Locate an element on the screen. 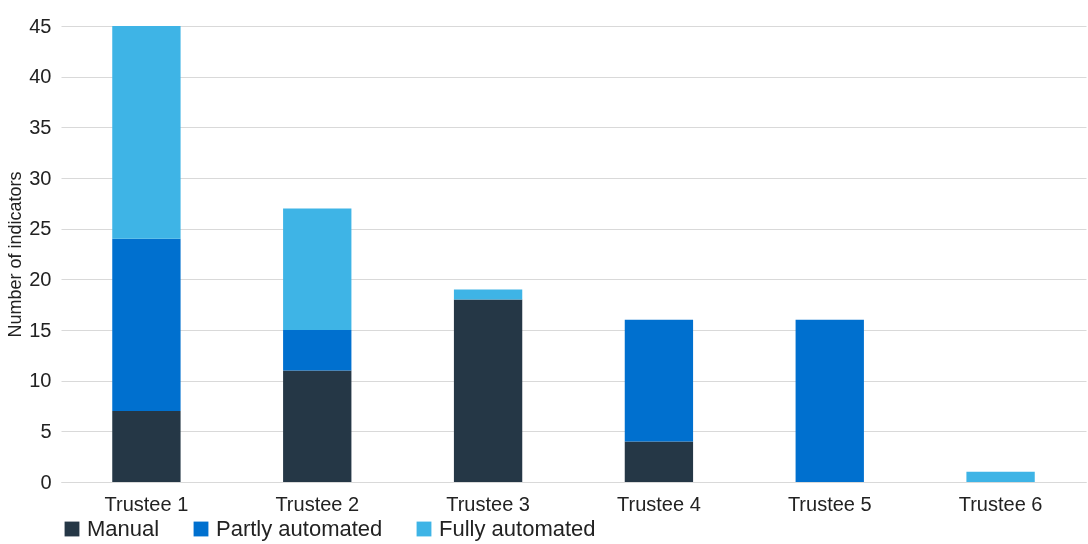 This screenshot has height=544, width=1088. x-tick-label: Trustee 6 is located at coordinates (1000, 503).